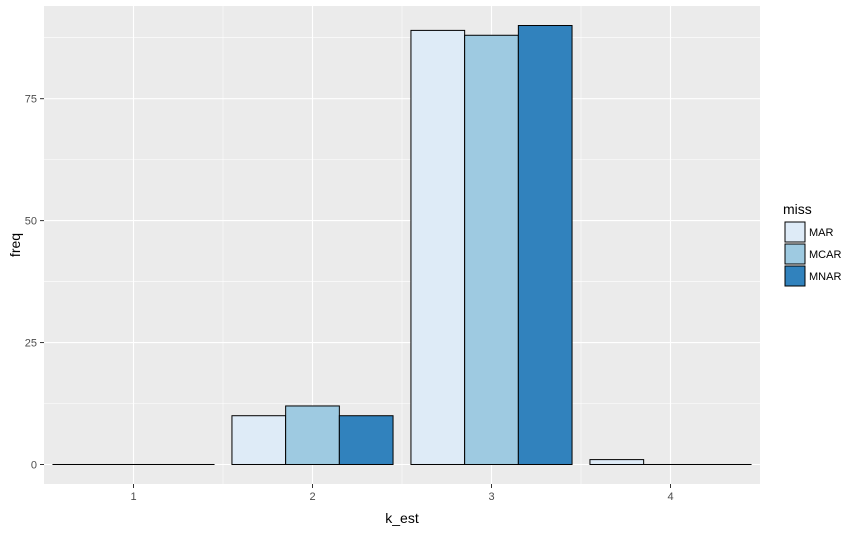 The height and width of the screenshot is (538, 858). I want to click on legend-label-mcar: MCAR, so click(825, 255).